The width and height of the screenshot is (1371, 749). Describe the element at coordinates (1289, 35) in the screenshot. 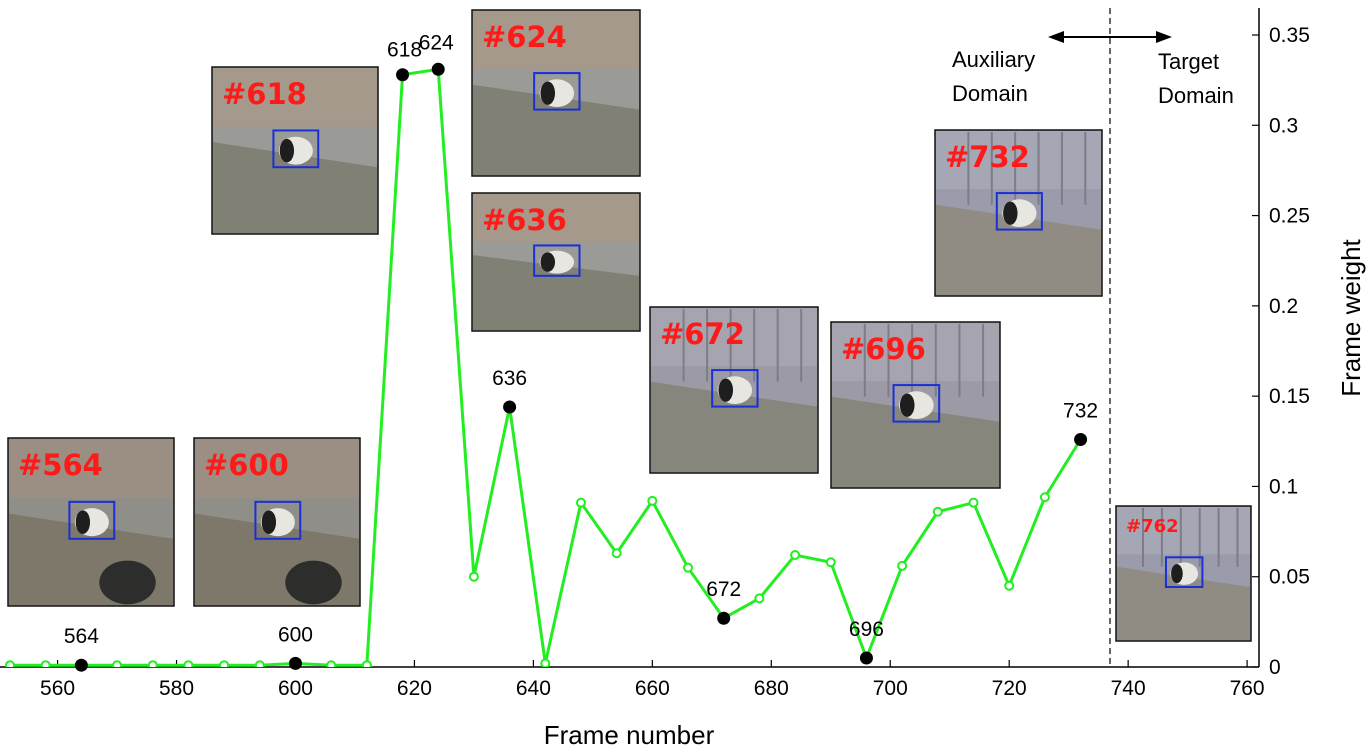

I see `y-tick-label-7: 0.35` at that location.